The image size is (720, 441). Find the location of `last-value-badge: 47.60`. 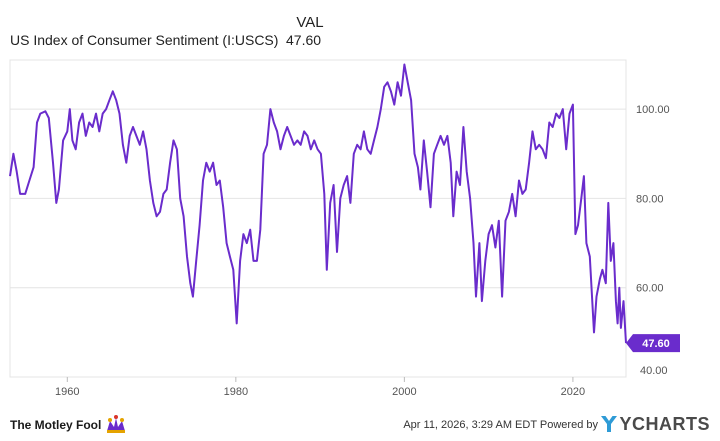

last-value-badge: 47.60 is located at coordinates (653, 343).